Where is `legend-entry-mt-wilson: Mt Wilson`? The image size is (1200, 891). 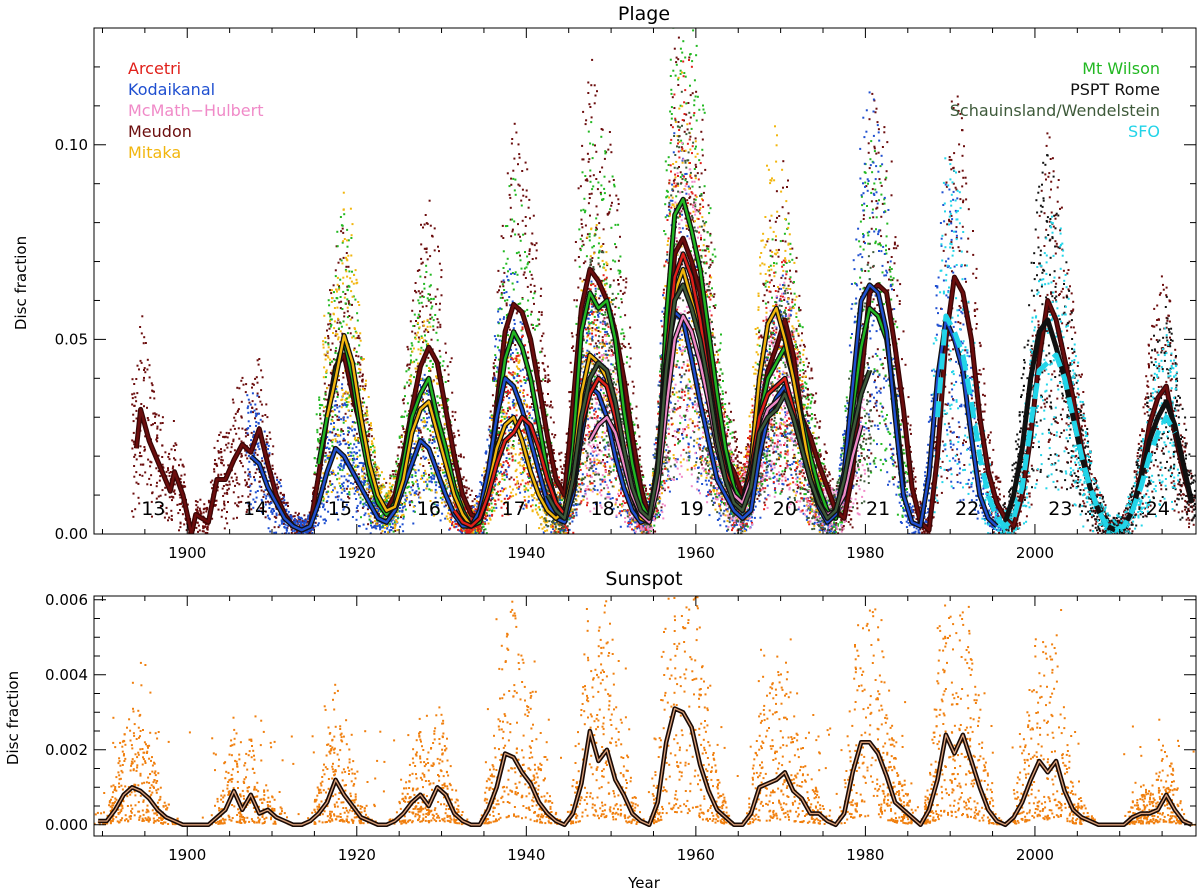
legend-entry-mt-wilson: Mt Wilson is located at coordinates (1121, 68).